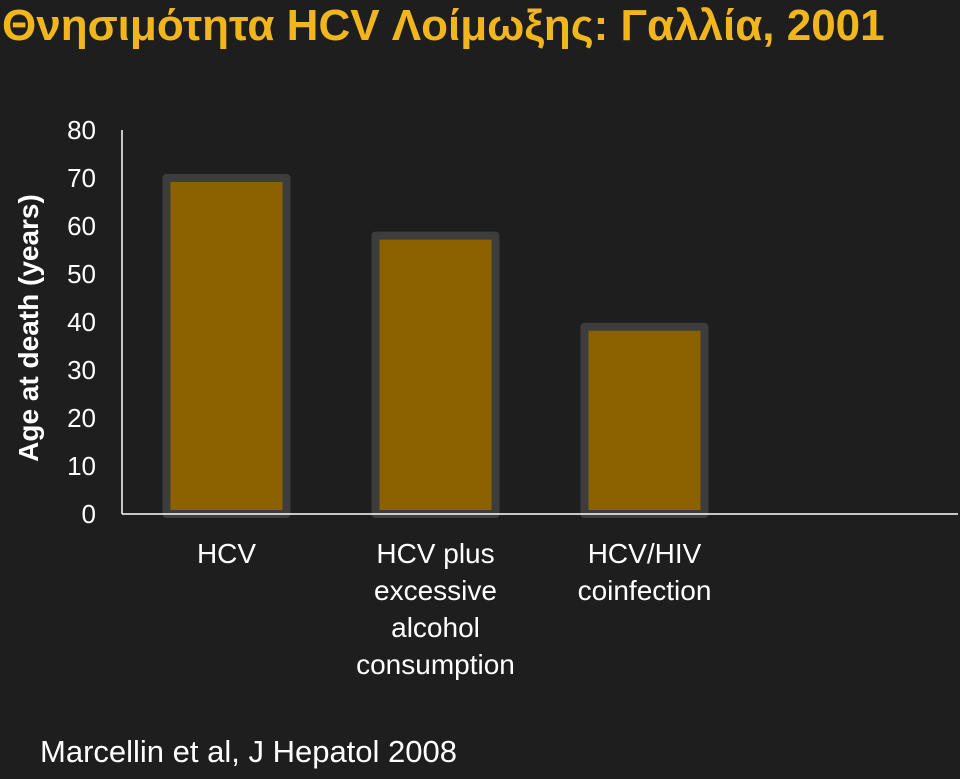 The image size is (960, 779). What do you see at coordinates (81, 274) in the screenshot?
I see `y-tick-label: 50` at bounding box center [81, 274].